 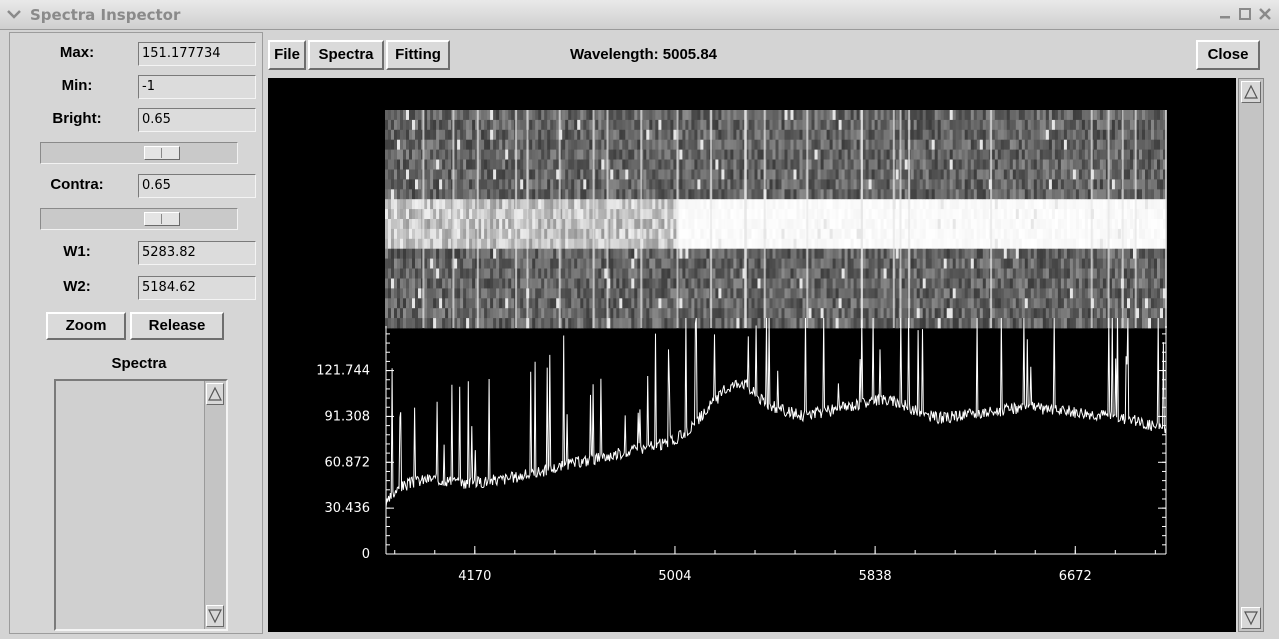 What do you see at coordinates (215, 394) in the screenshot?
I see `scroll-up-arrow-icon` at bounding box center [215, 394].